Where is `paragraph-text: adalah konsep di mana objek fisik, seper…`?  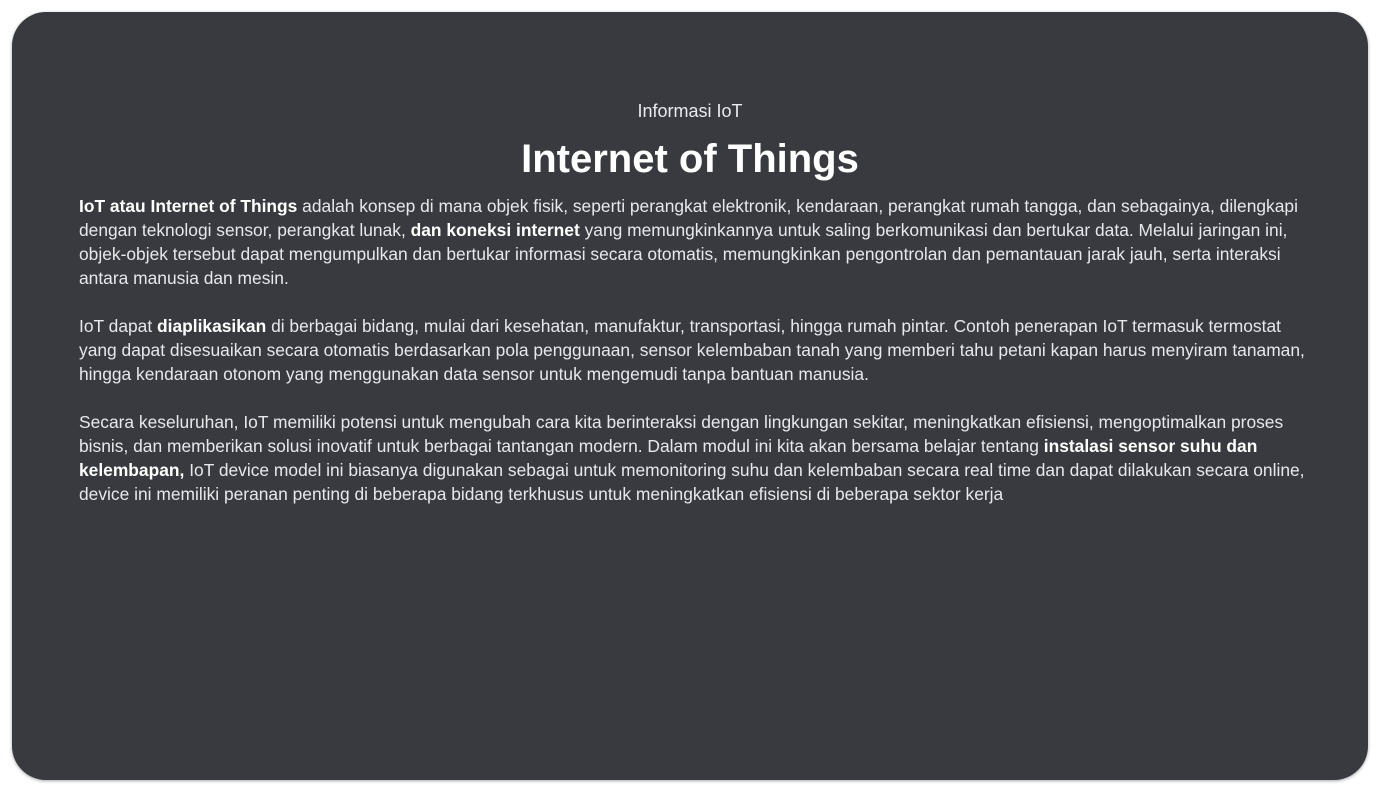 paragraph-text: adalah konsep di mana objek fisik, seper… is located at coordinates (688, 218).